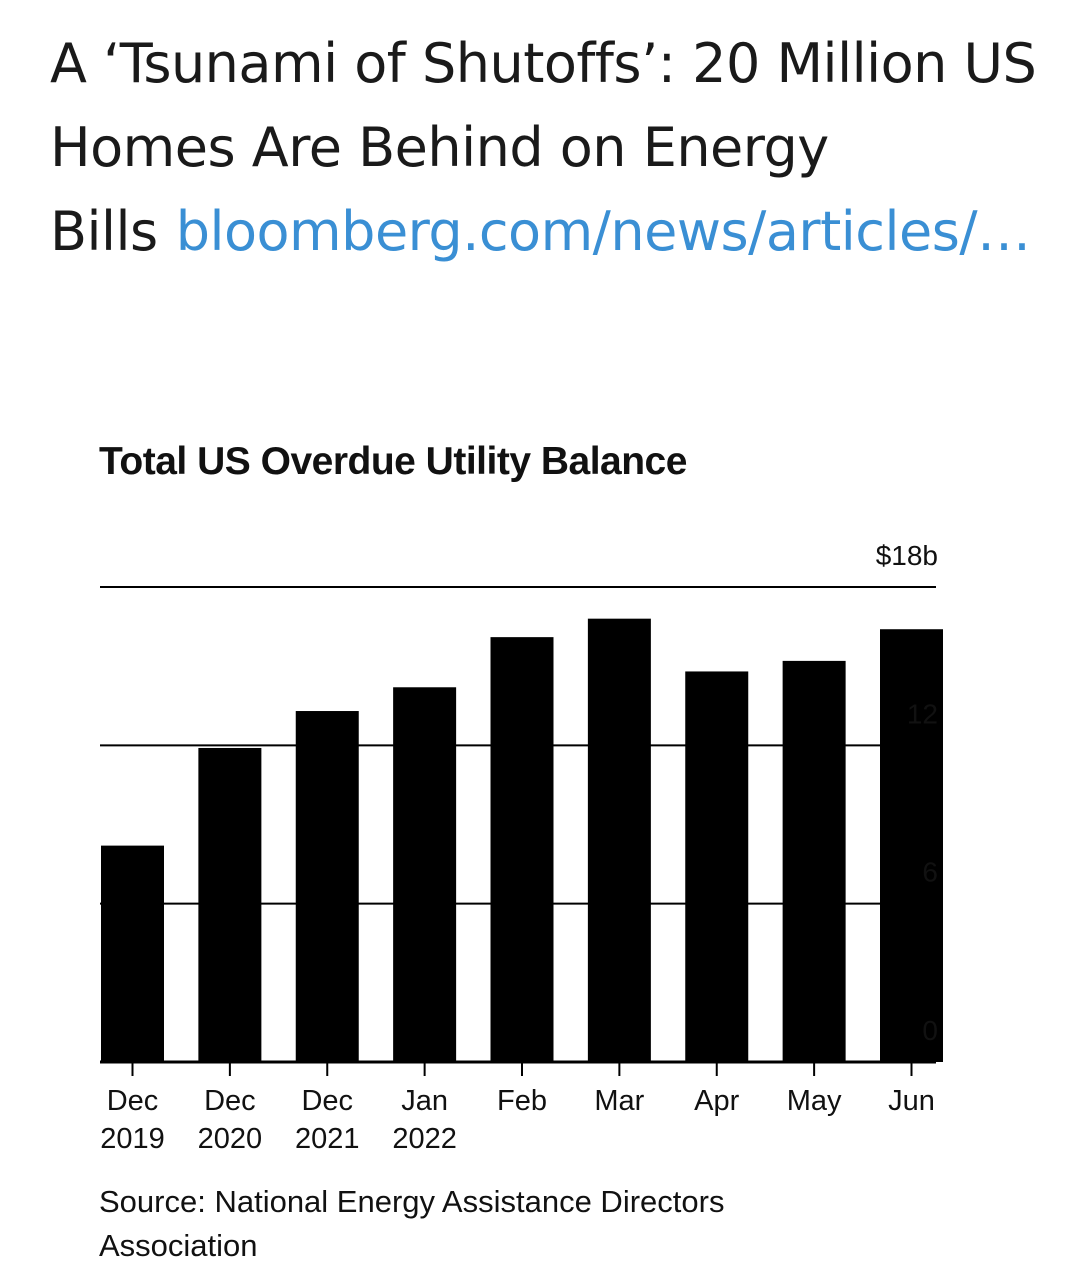 Image resolution: width=1073 pixels, height=1280 pixels. I want to click on x-tick-label: Jun, so click(911, 1101).